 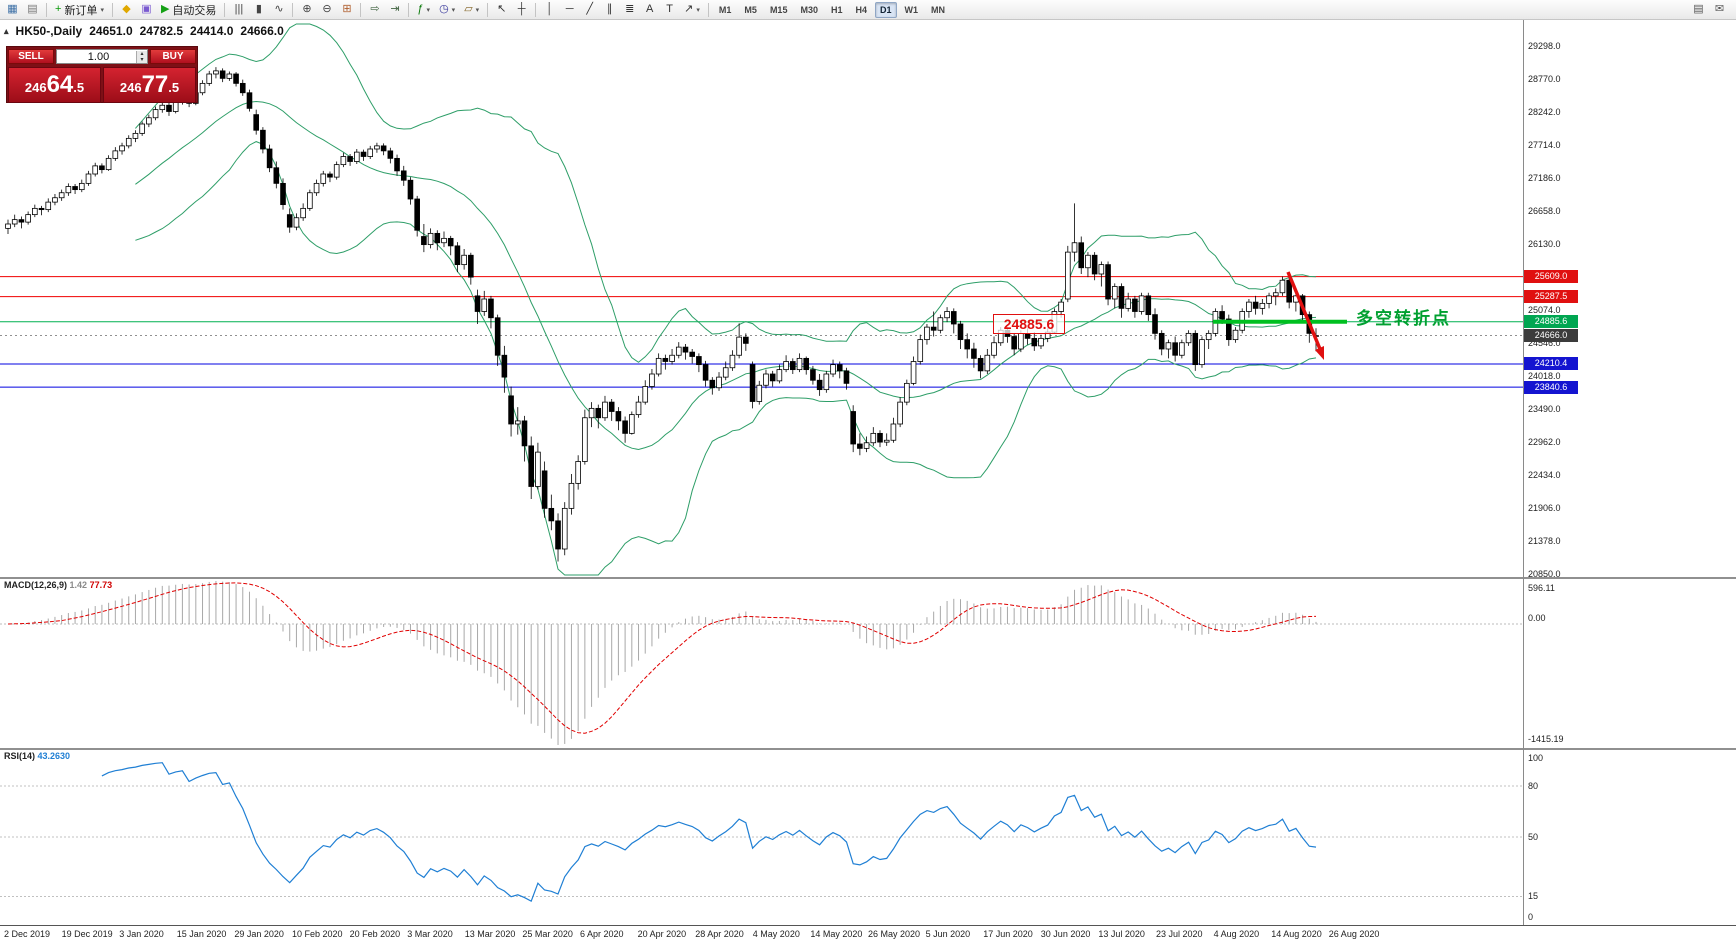 I want to click on line-chart-icon: ∿, so click(x=279, y=9).